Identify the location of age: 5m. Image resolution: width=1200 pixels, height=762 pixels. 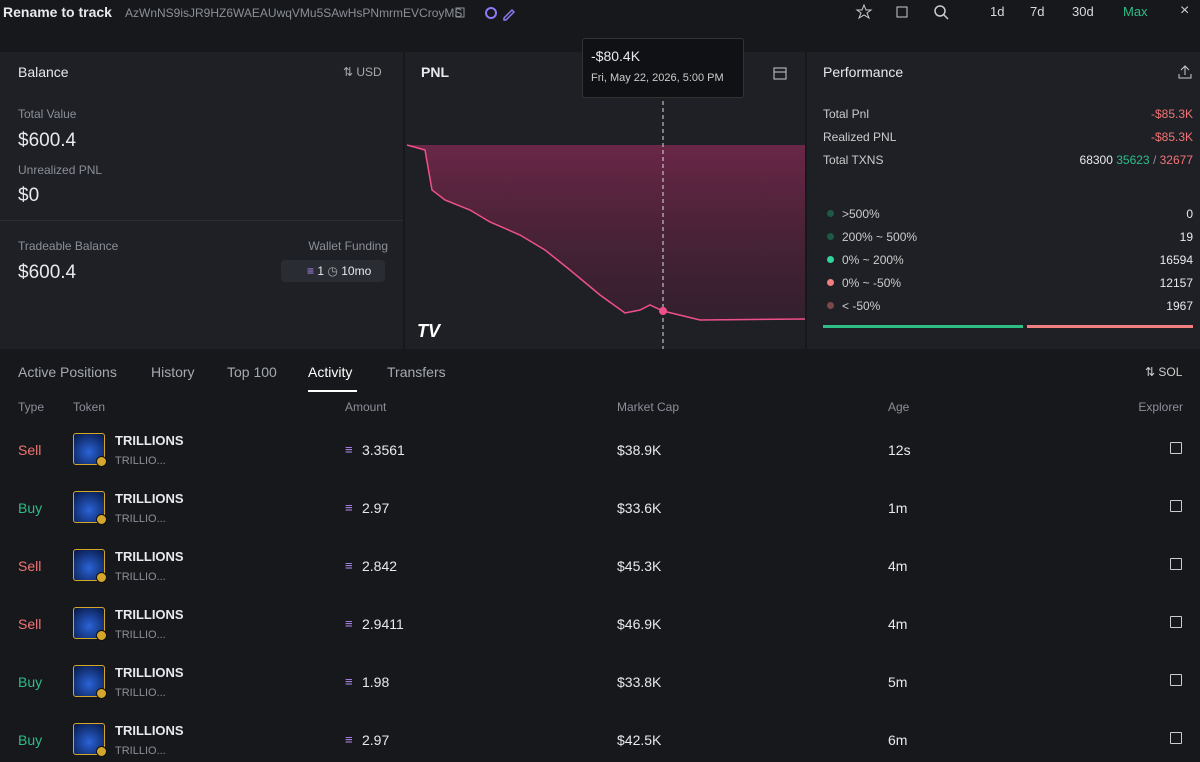
(898, 682).